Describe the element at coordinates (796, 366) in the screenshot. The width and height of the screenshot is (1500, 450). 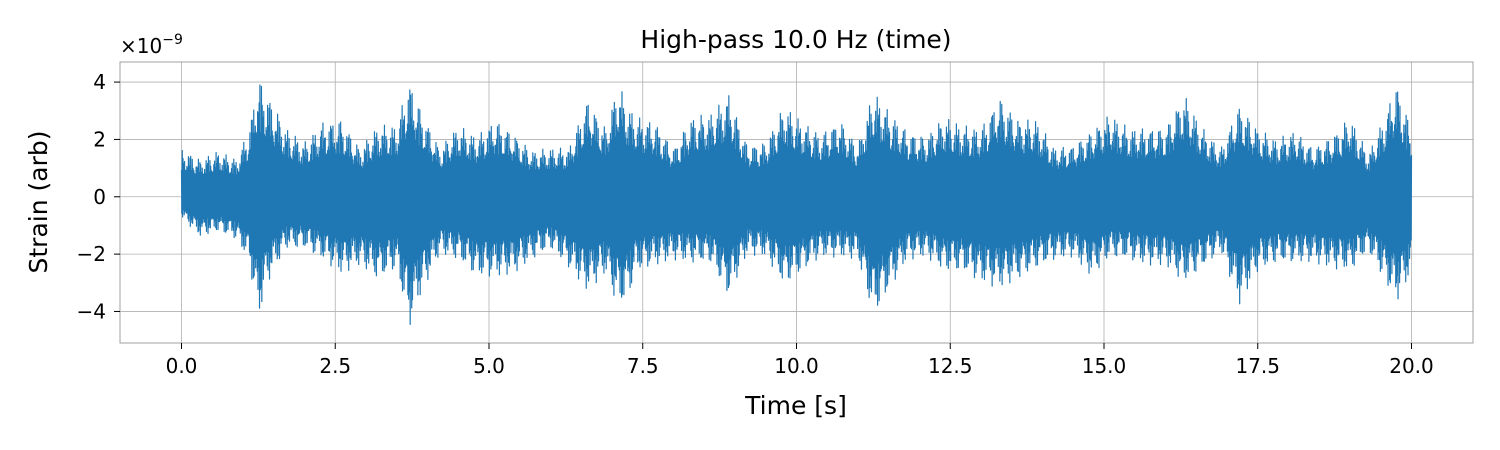
I see `x-tick-label: 10.0` at that location.